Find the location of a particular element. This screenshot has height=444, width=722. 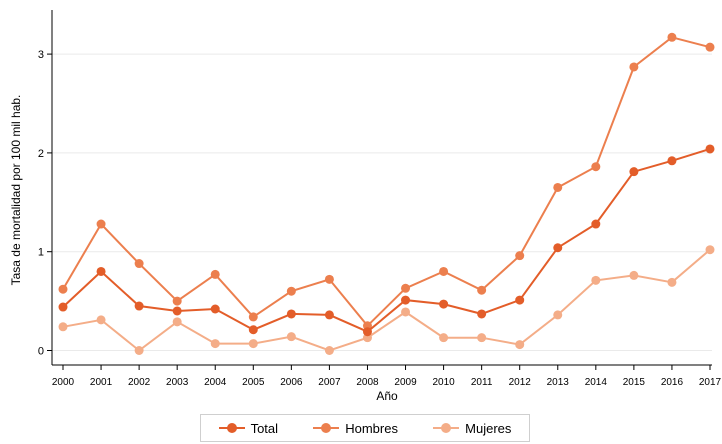

legend-swatch-total is located at coordinates (231, 428).